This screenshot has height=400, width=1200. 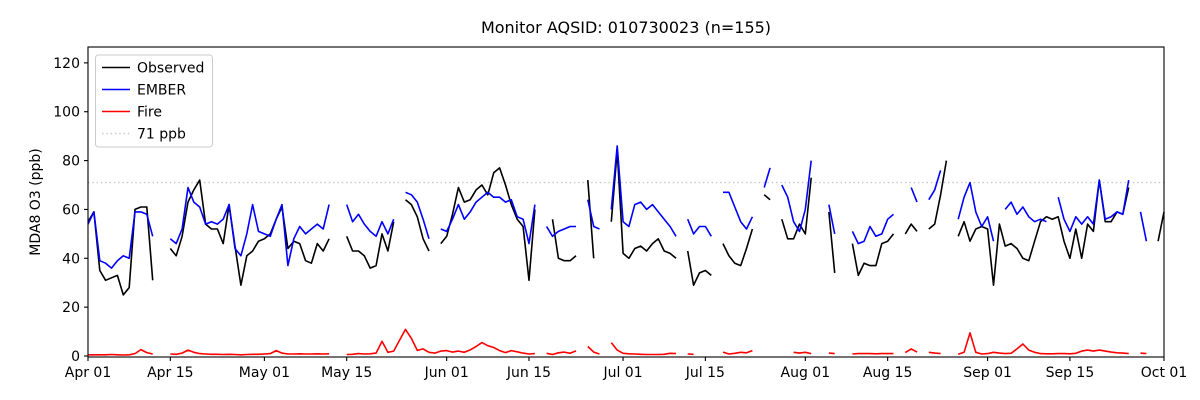 I want to click on legend-label: Observed, so click(x=170, y=69).